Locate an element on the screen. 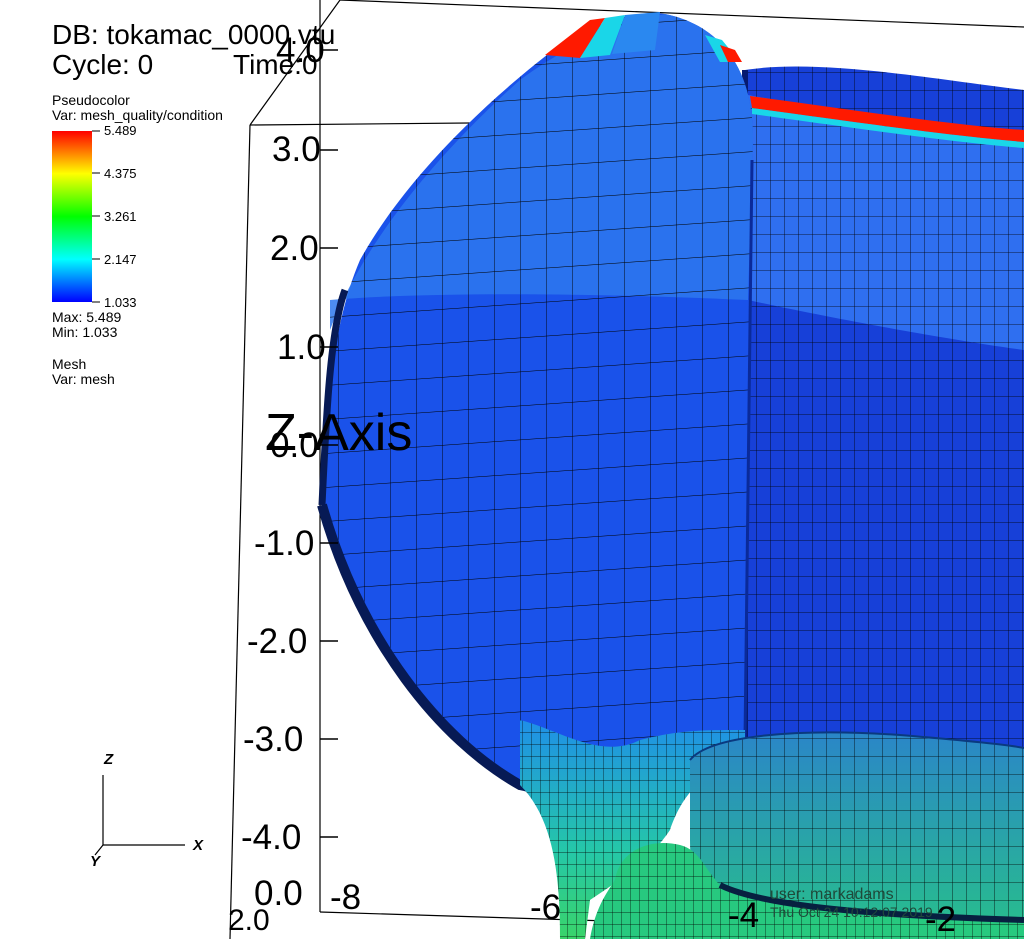 The width and height of the screenshot is (1024, 939). z-axis-ticks is located at coordinates (329, 443).